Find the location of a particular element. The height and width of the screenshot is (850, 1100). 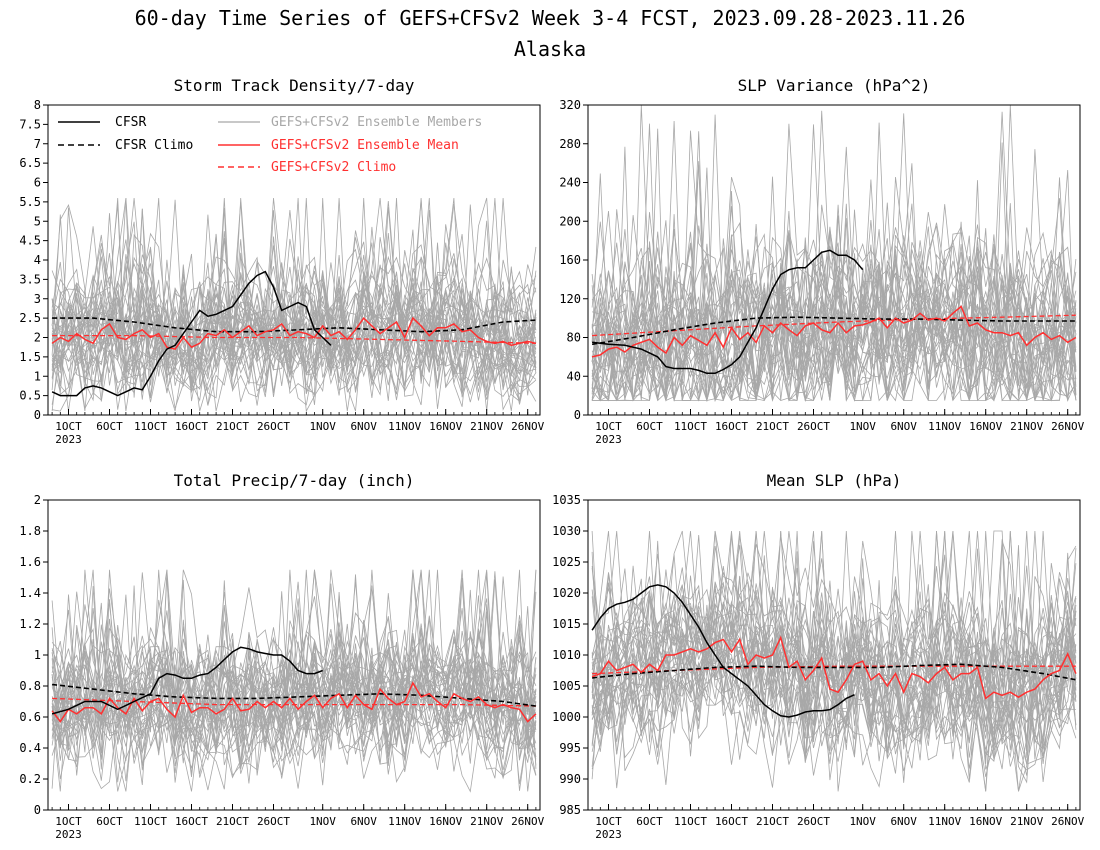

y-tick-label: 0.2 is located at coordinates (30, 779).